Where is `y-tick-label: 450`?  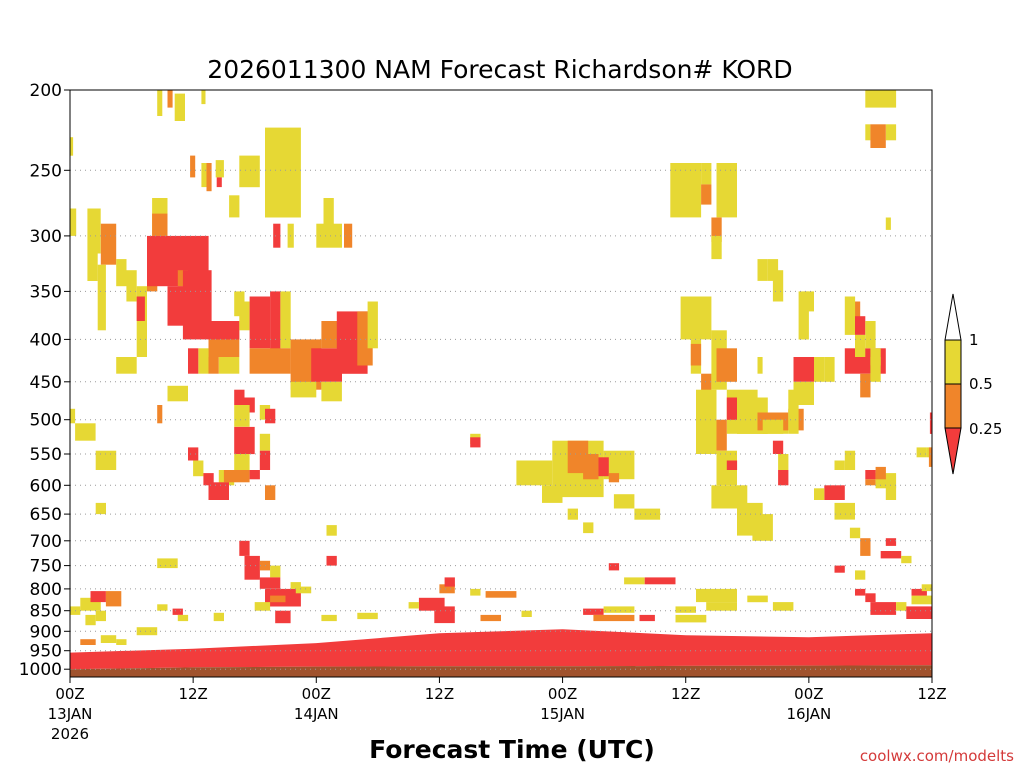
y-tick-label: 450 is located at coordinates (46, 383).